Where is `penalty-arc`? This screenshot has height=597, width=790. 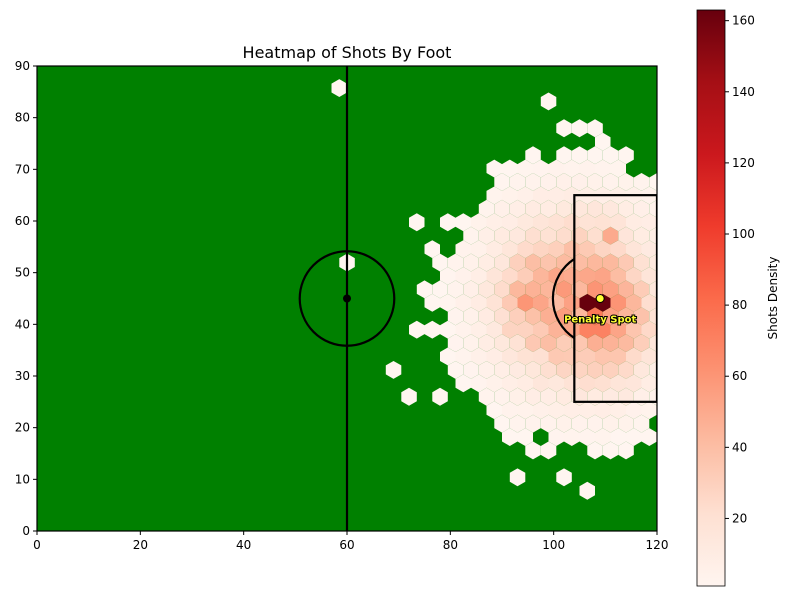 penalty-arc is located at coordinates (563, 298).